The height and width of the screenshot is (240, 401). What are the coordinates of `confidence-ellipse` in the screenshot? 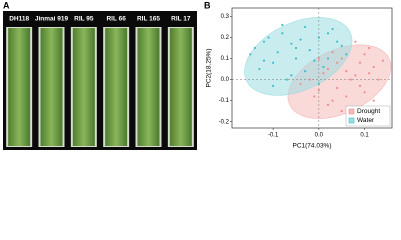 It's located at (298, 56).